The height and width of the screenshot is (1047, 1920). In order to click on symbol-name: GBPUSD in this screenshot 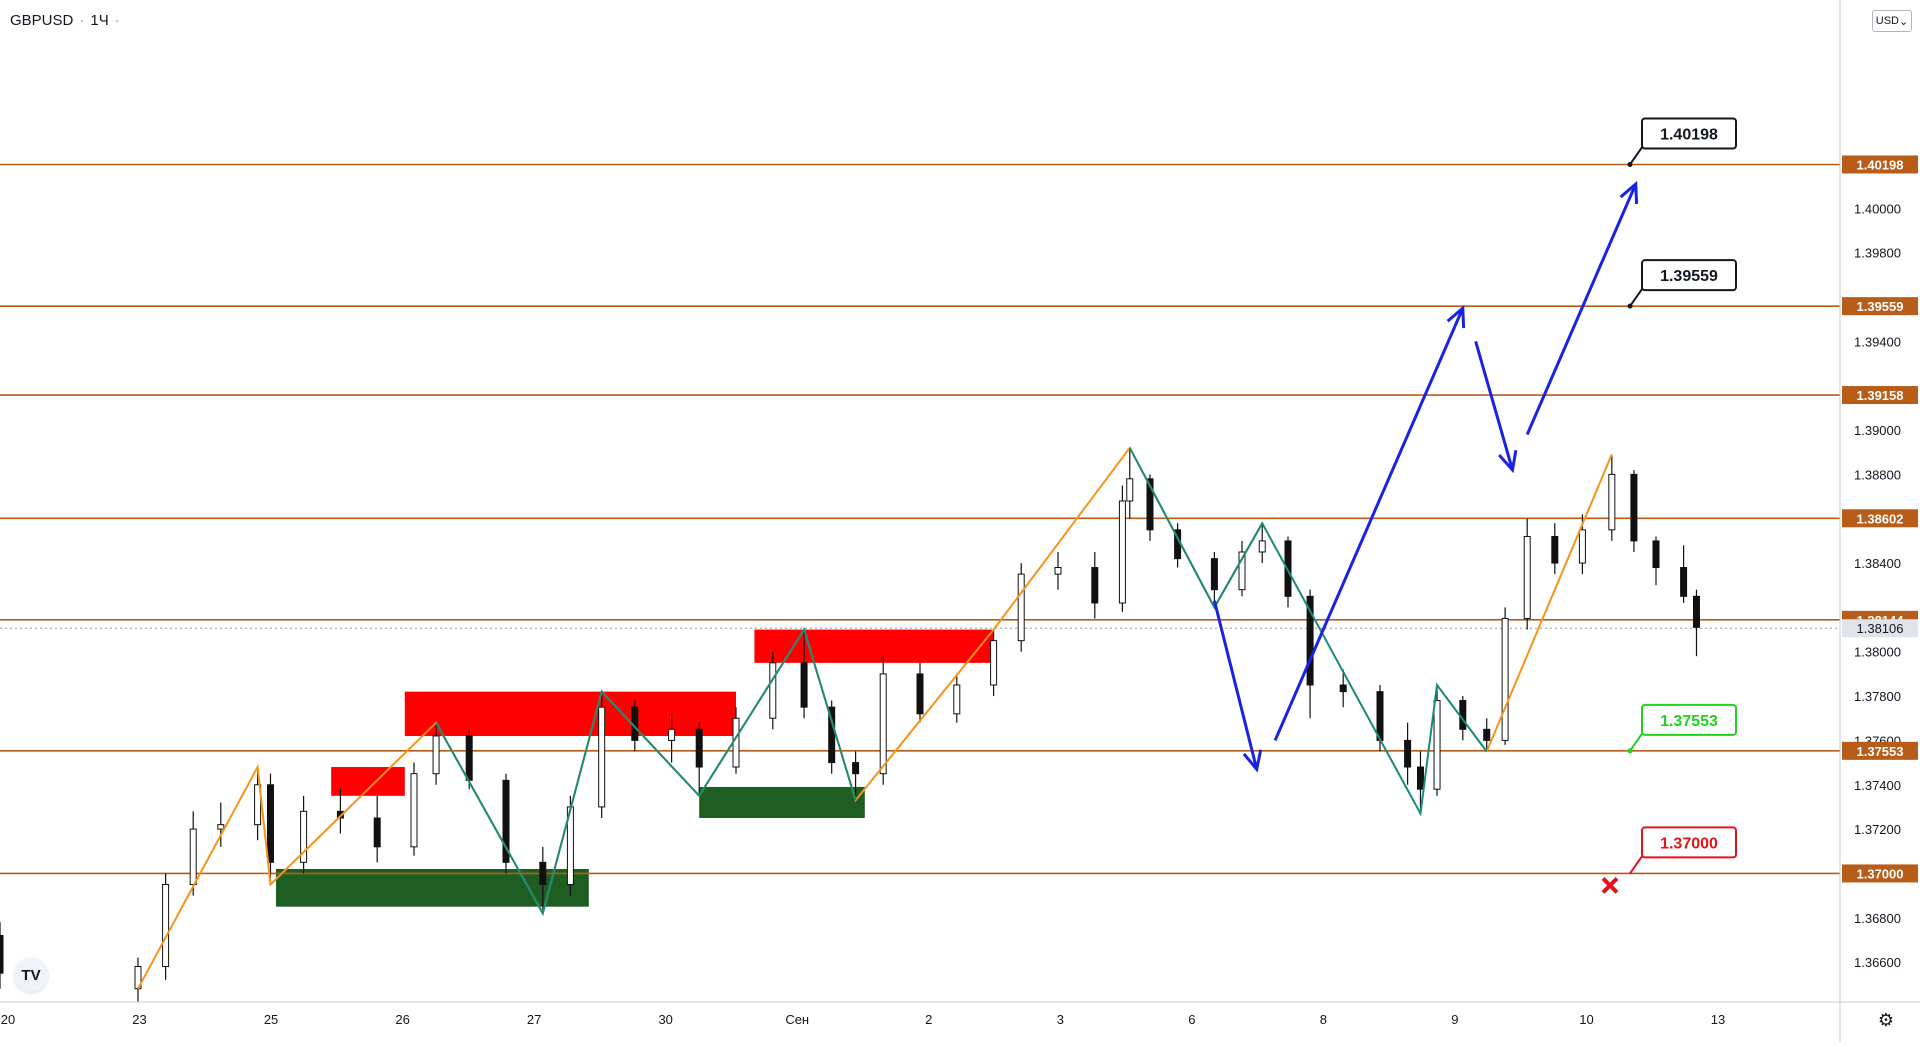, I will do `click(42, 20)`.